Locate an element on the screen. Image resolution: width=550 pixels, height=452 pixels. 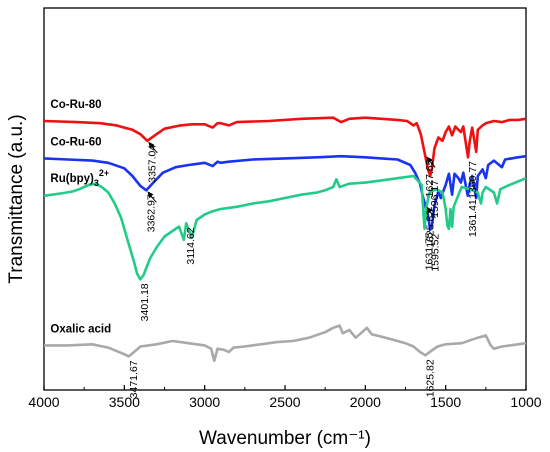
peak-label: 1596.17 is located at coordinates (435, 199).